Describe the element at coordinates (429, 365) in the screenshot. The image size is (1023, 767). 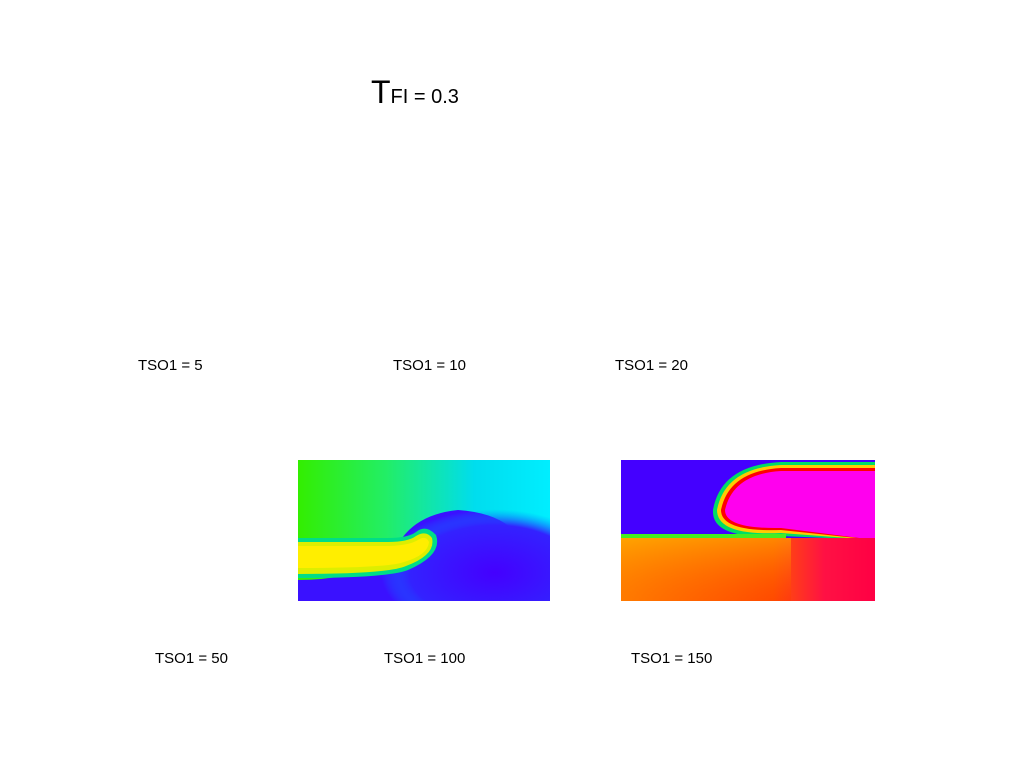
I see `panel-label: TSO1 = 10` at that location.